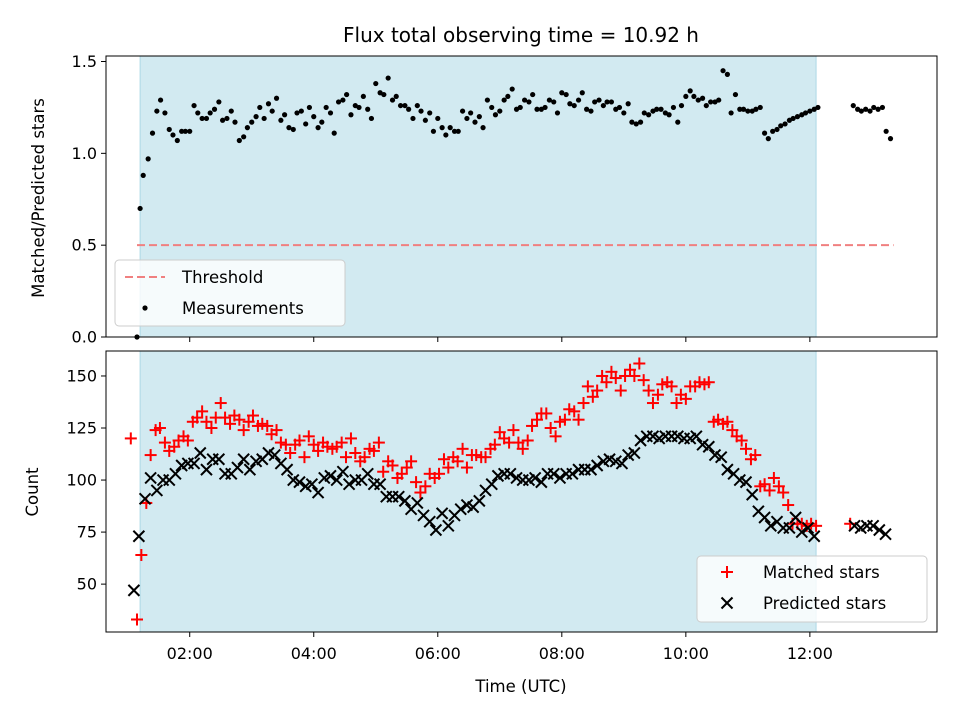 The width and height of the screenshot is (960, 724). What do you see at coordinates (686, 653) in the screenshot?
I see `x-tick-label: 10:00` at bounding box center [686, 653].